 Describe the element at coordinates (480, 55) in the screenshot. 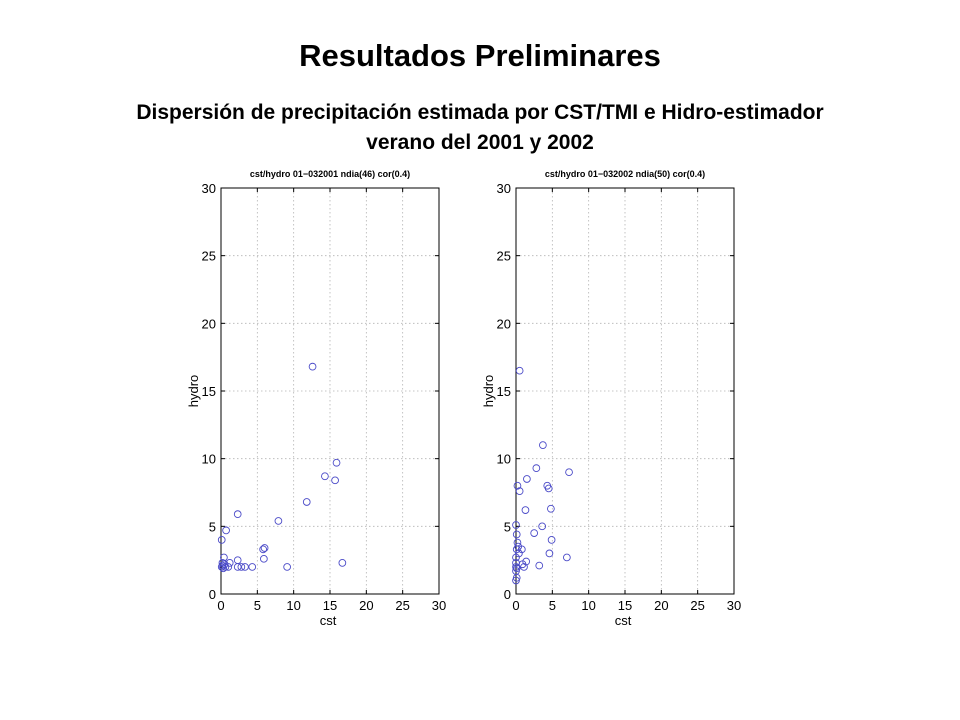

I see `slide-title: Resultados Preliminares` at that location.